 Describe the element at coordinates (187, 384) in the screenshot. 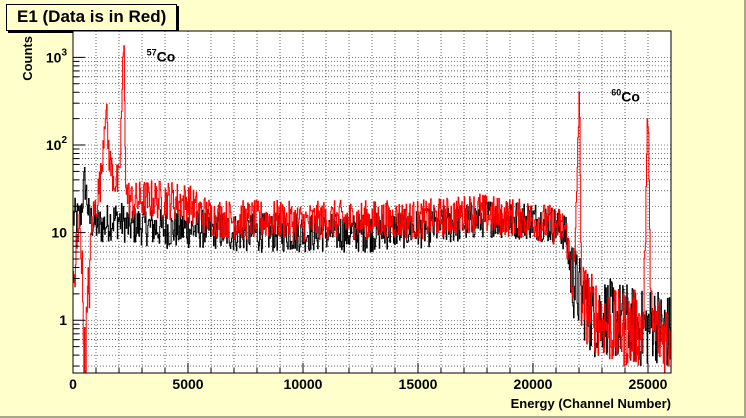

I see `x-tick-label: 5000` at that location.